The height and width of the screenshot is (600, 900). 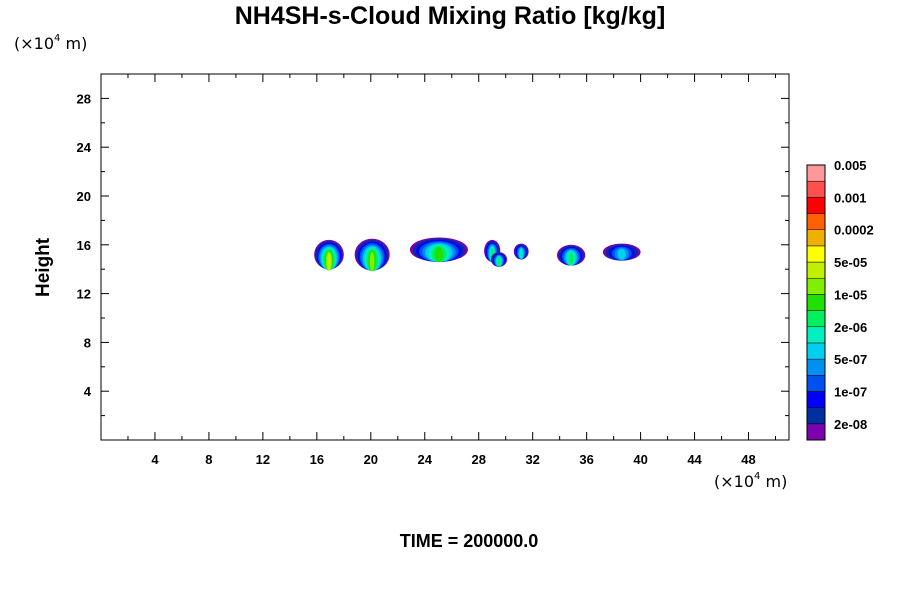 I want to click on x-tick-label: 20, so click(x=371, y=459).